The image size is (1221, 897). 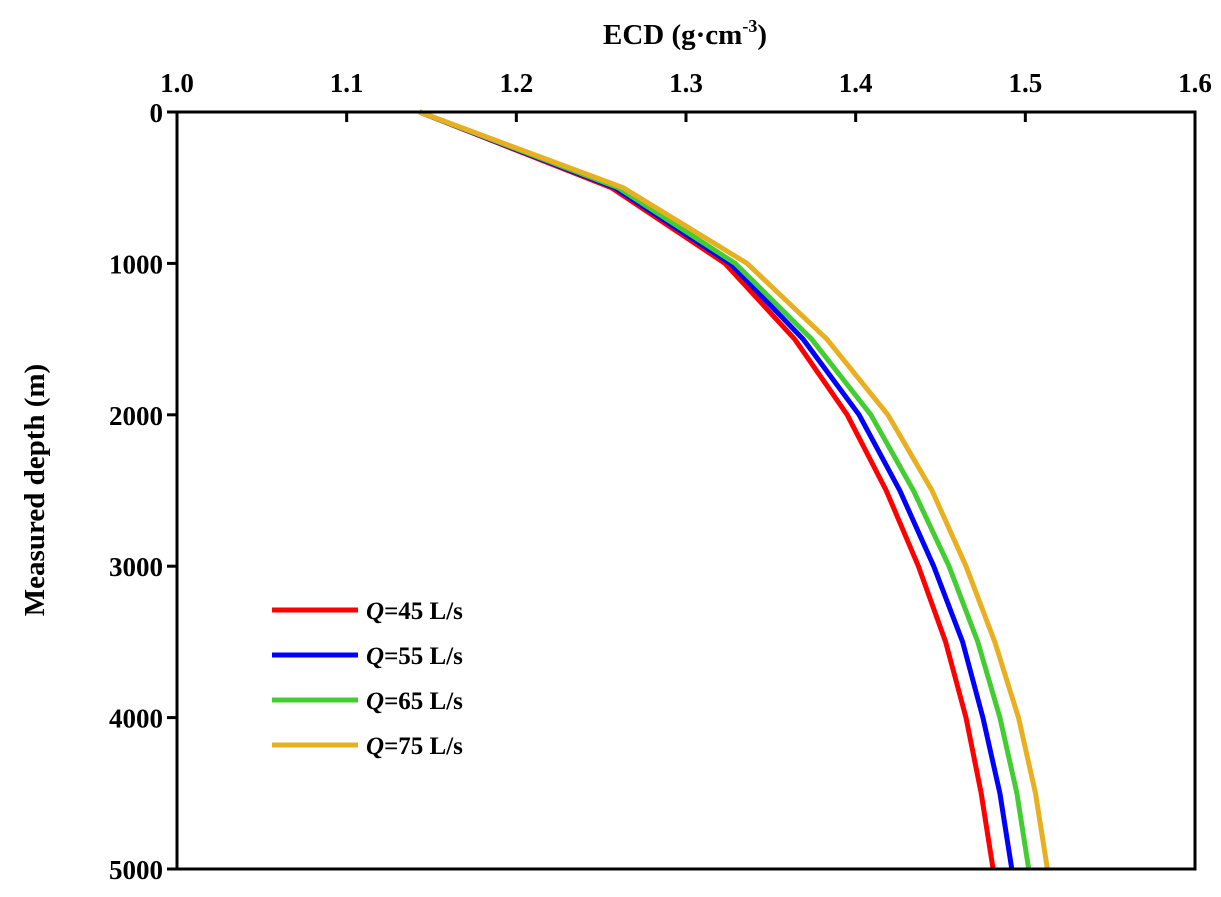 What do you see at coordinates (423, 746) in the screenshot?
I see `legend-label-value: =75 L/s` at bounding box center [423, 746].